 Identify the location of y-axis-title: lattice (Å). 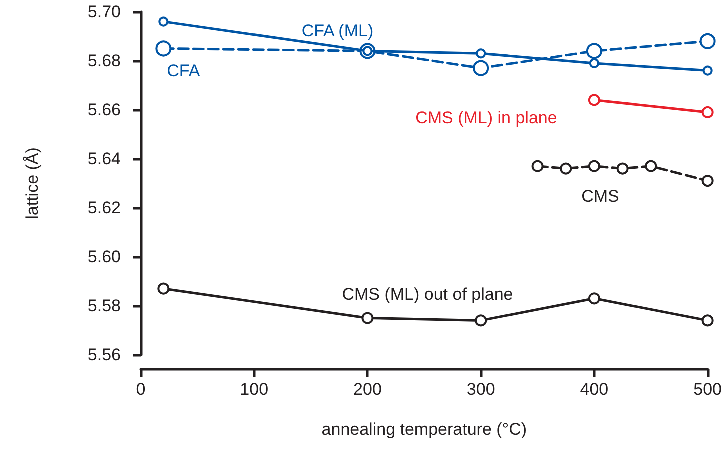
(32, 184).